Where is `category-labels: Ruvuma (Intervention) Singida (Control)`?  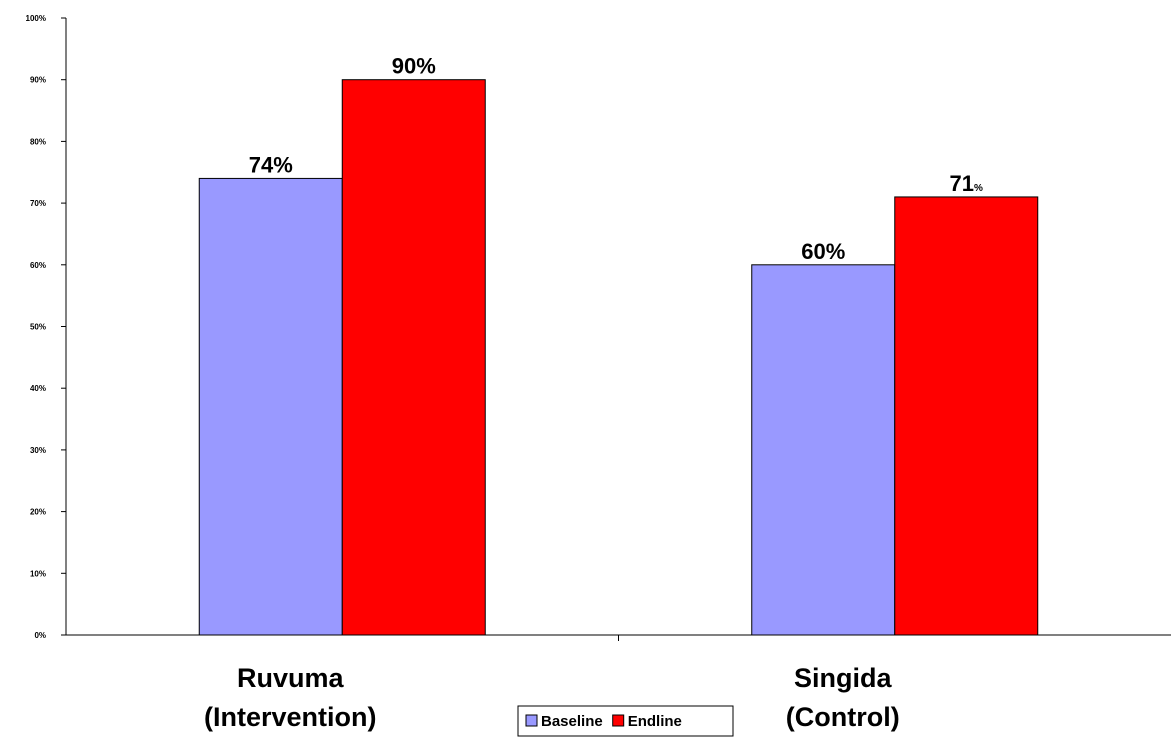 category-labels: Ruvuma (Intervention) Singida (Control) is located at coordinates (552, 697).